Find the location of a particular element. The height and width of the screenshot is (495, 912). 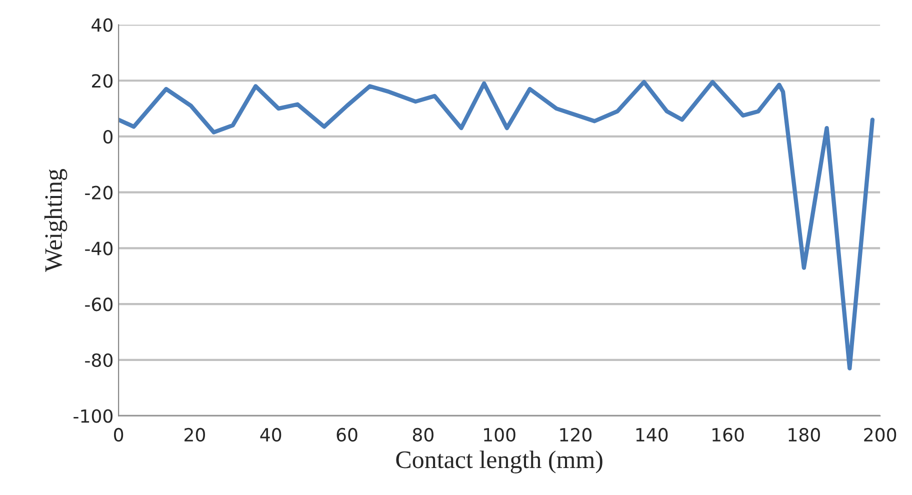

x-tick-label: 100 is located at coordinates (500, 435).